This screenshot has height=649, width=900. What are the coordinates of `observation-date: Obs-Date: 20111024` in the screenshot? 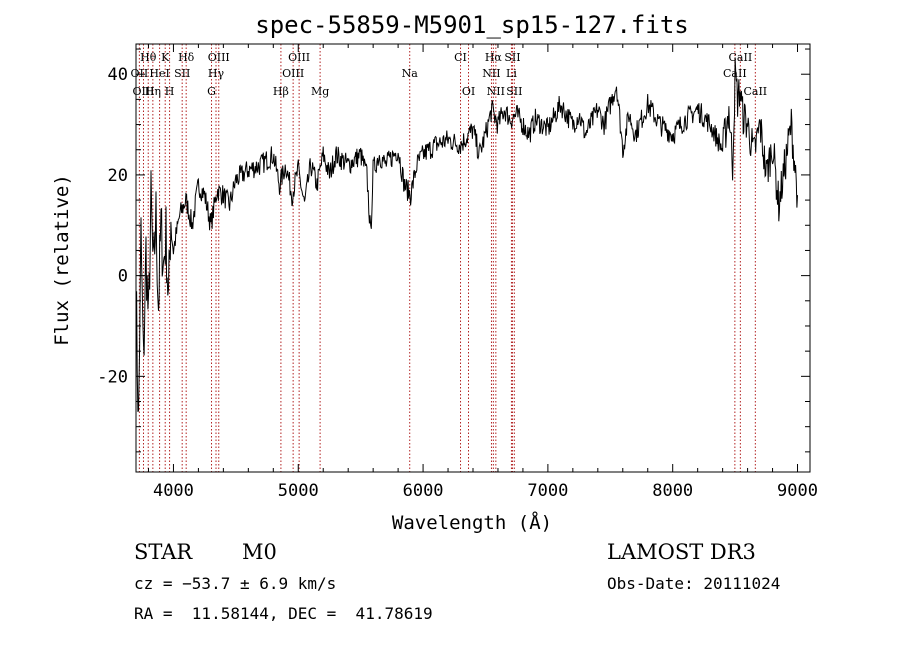 It's located at (694, 583).